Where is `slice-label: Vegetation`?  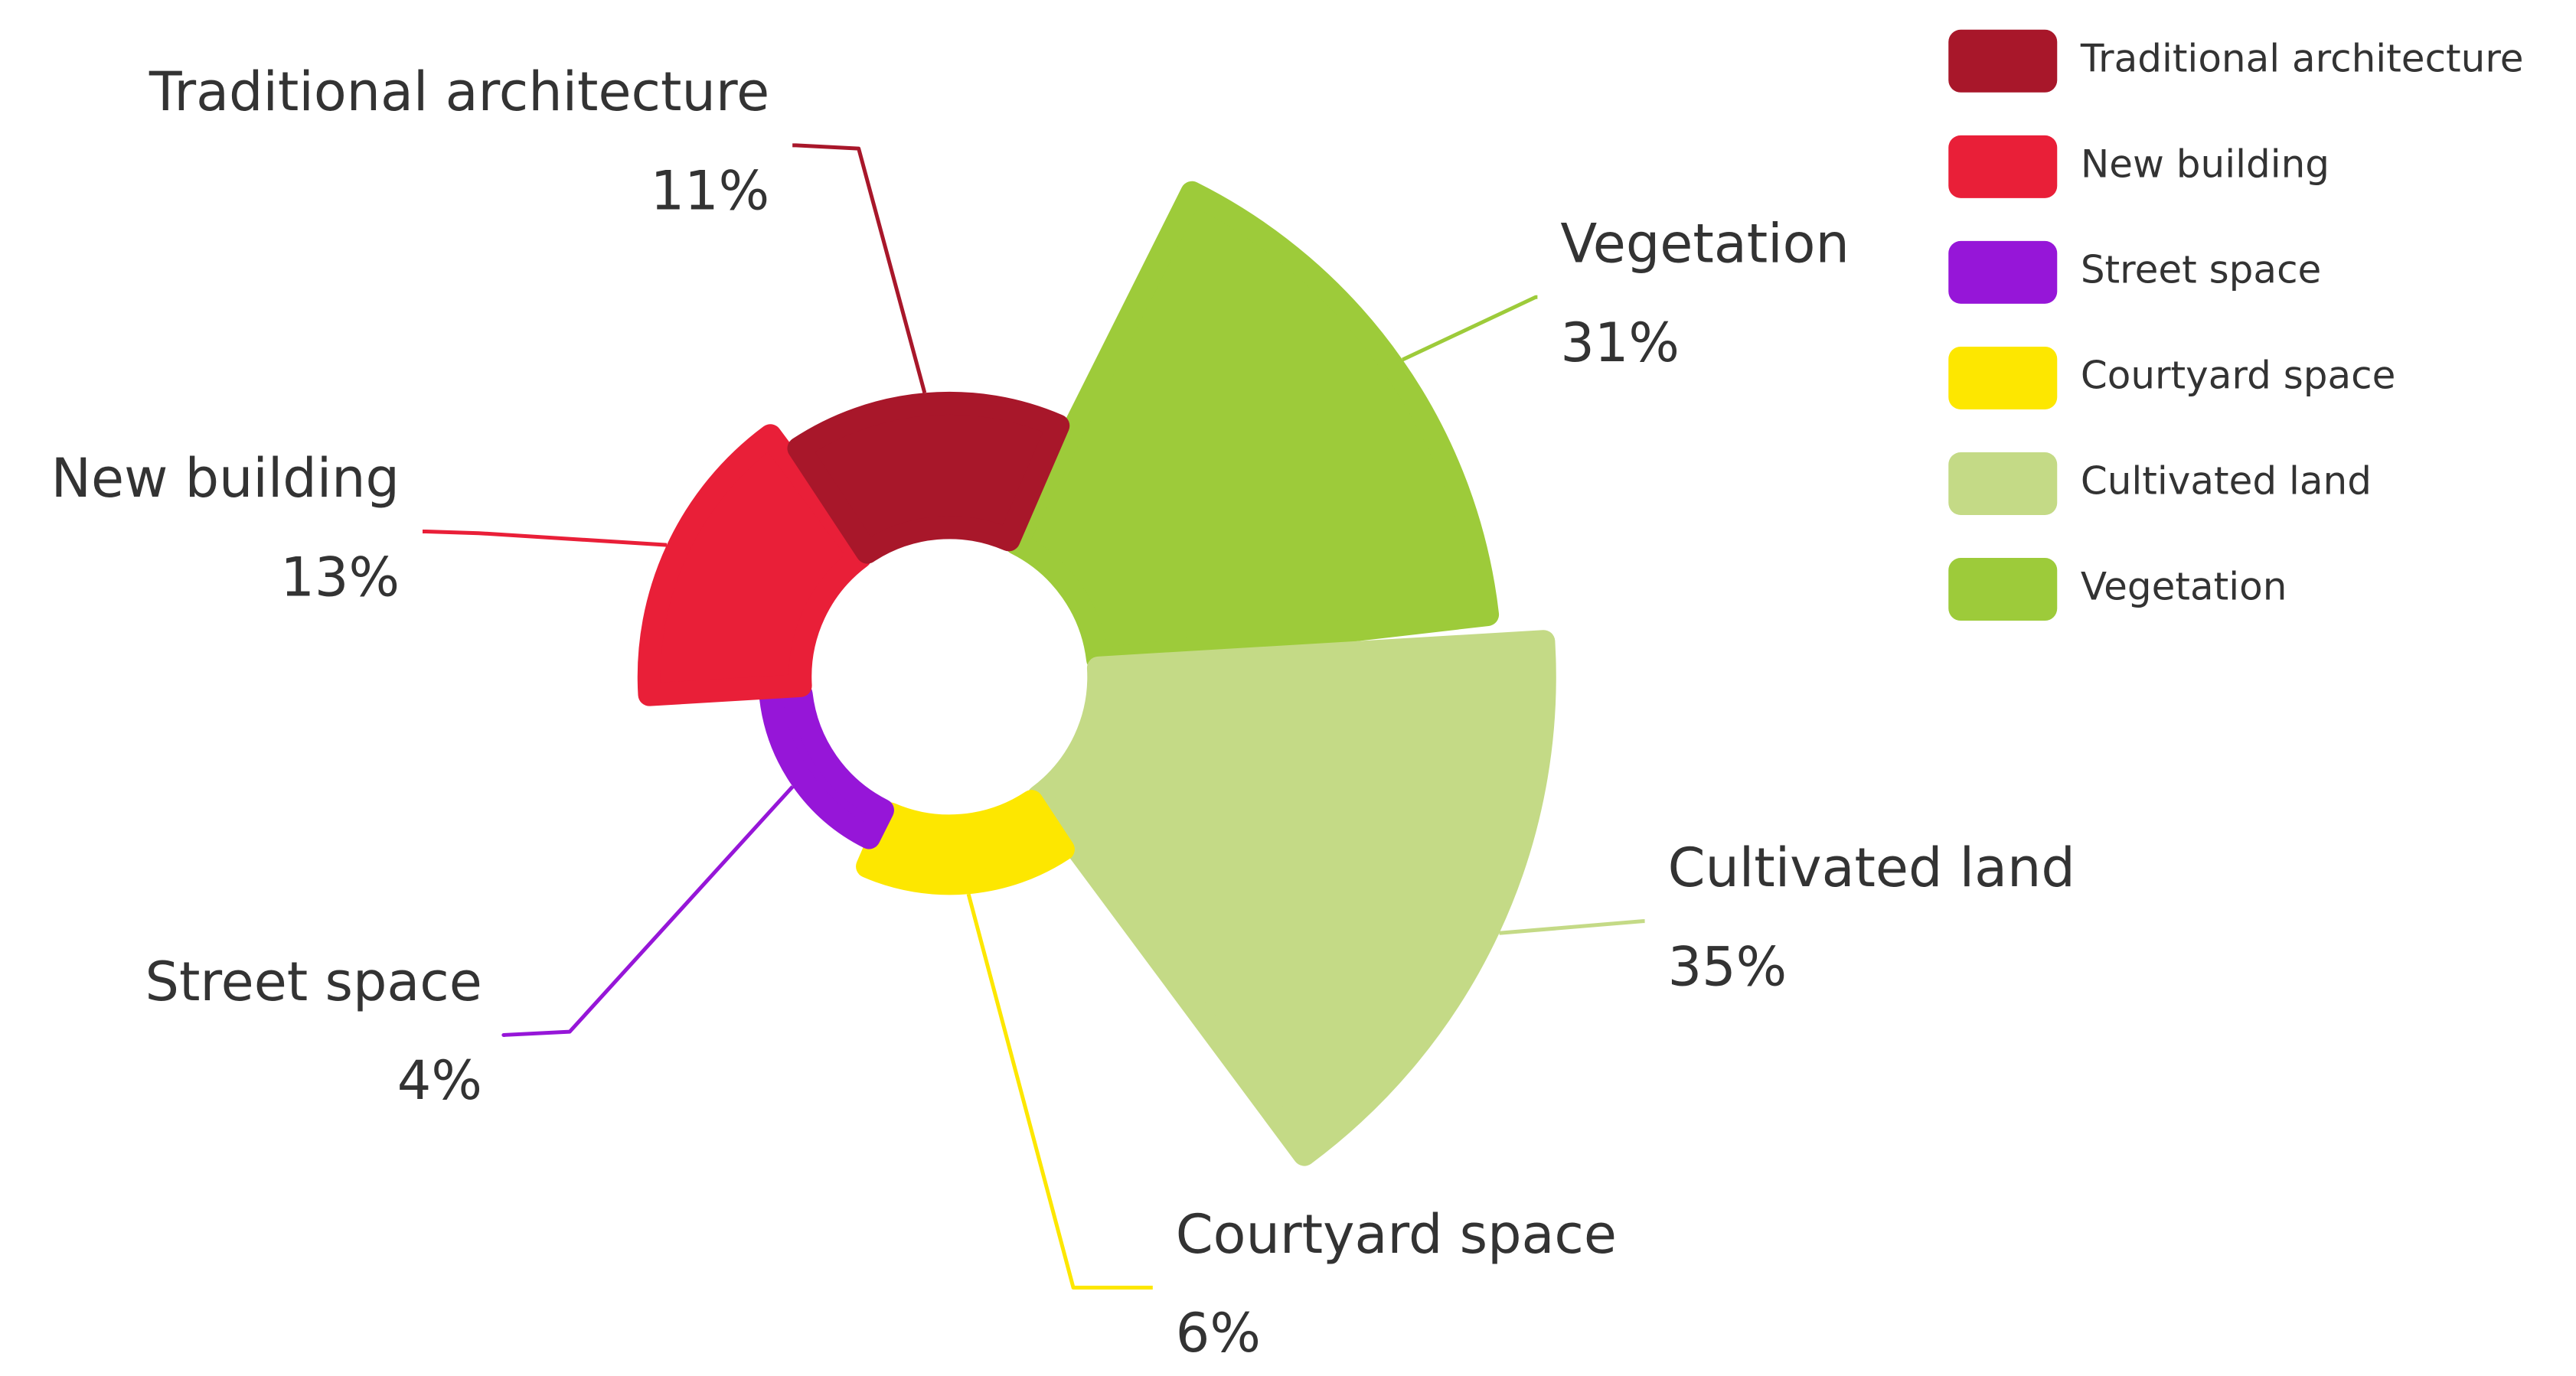 slice-label: Vegetation is located at coordinates (1704, 245).